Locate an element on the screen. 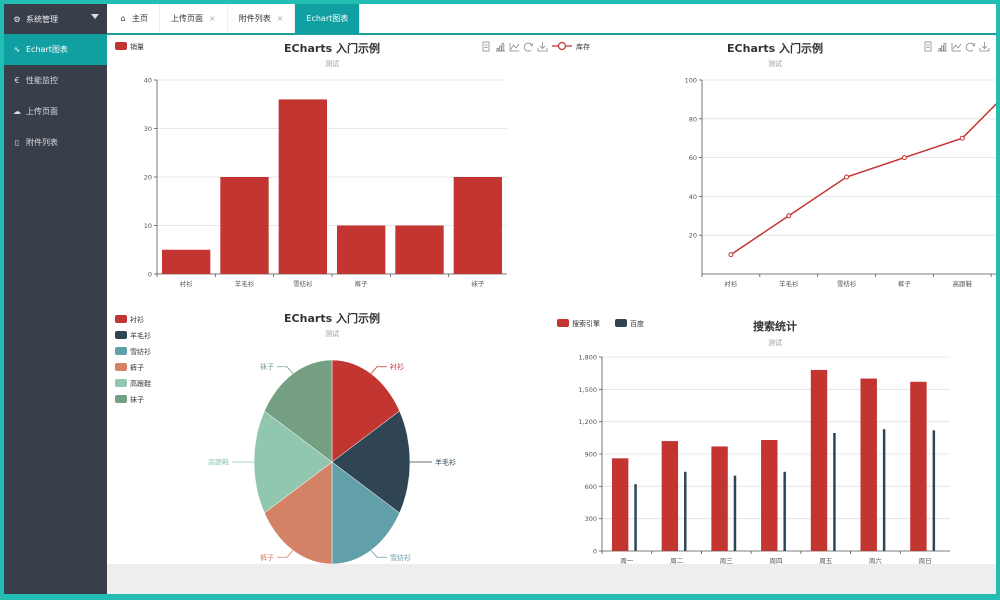  legend-label: 百度 is located at coordinates (637, 323).